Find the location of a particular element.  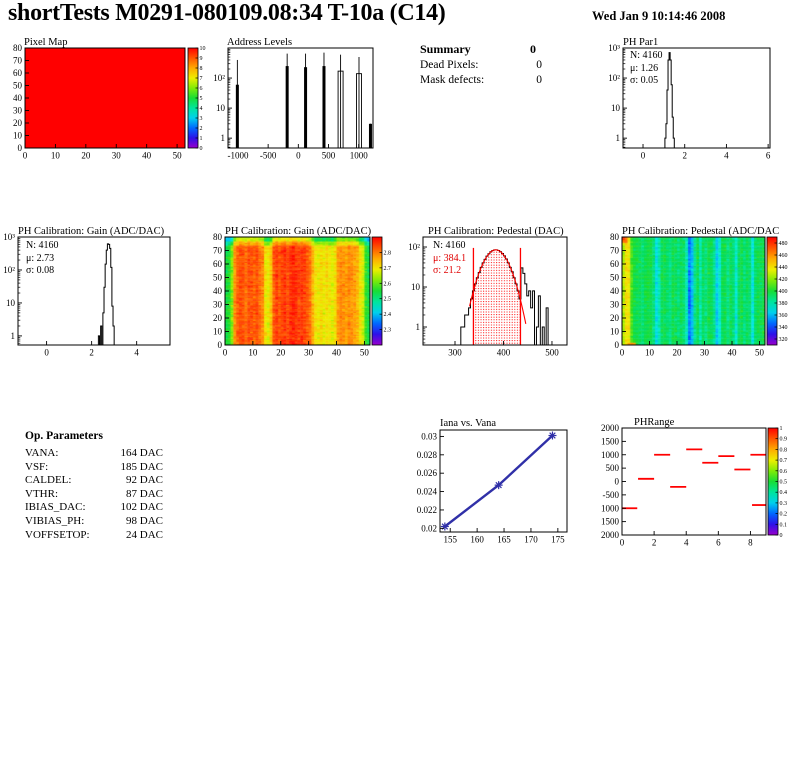

svg-text: -500 is located at coordinates (611, 495).